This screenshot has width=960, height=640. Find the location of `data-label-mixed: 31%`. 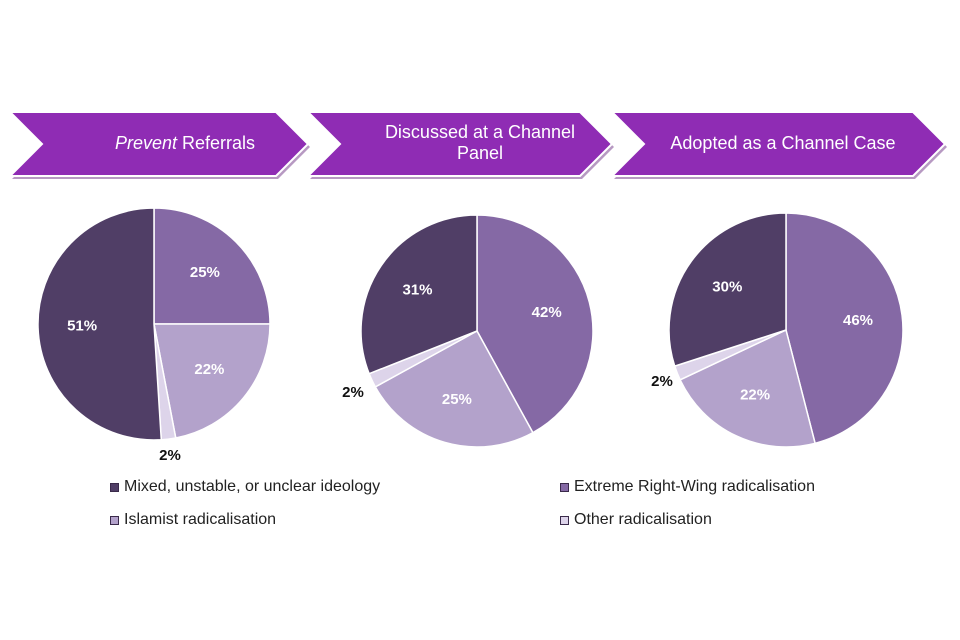

data-label-mixed: 31% is located at coordinates (417, 290).